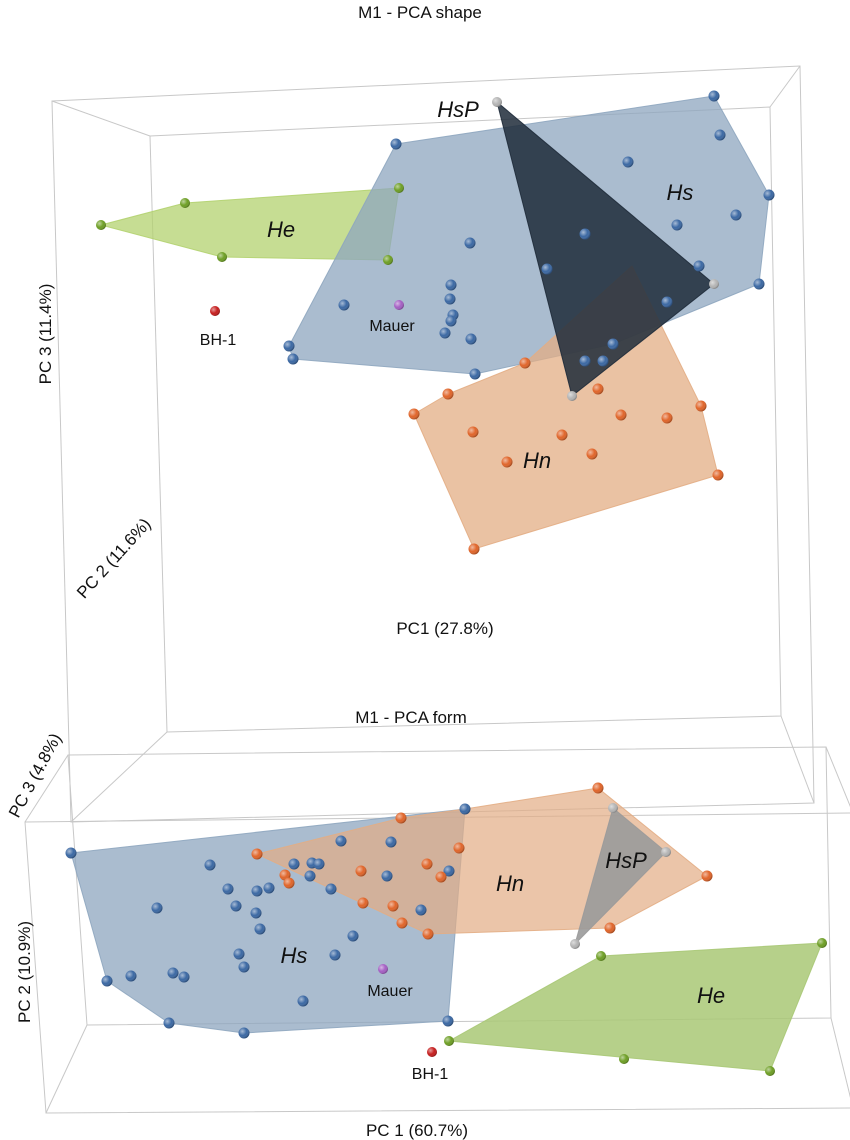 The height and width of the screenshot is (1140, 850). Describe the element at coordinates (24, 972) in the screenshot. I see `y-axis-label: PC 2 (10.9%)` at that location.